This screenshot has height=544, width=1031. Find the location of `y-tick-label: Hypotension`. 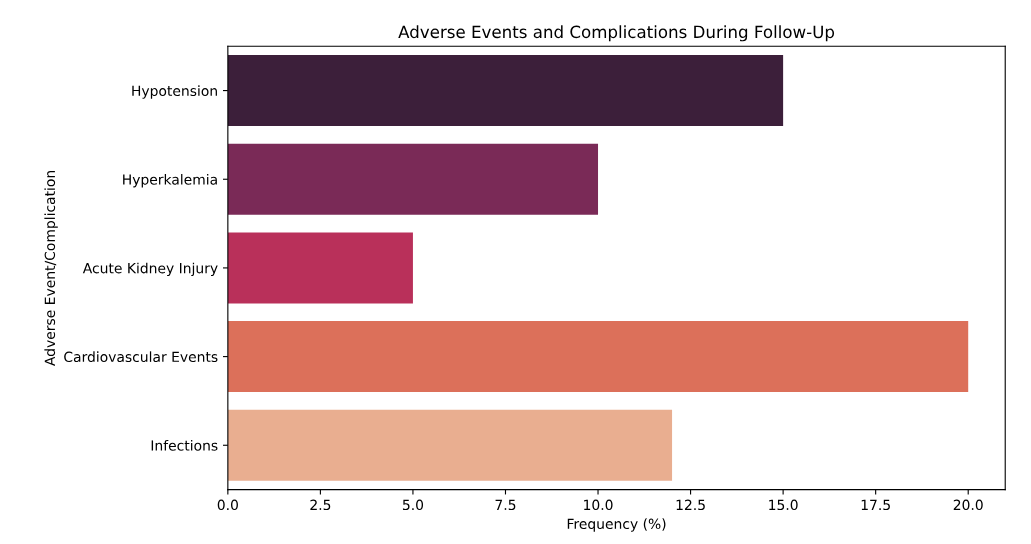

y-tick-label: Hypotension is located at coordinates (174, 92).